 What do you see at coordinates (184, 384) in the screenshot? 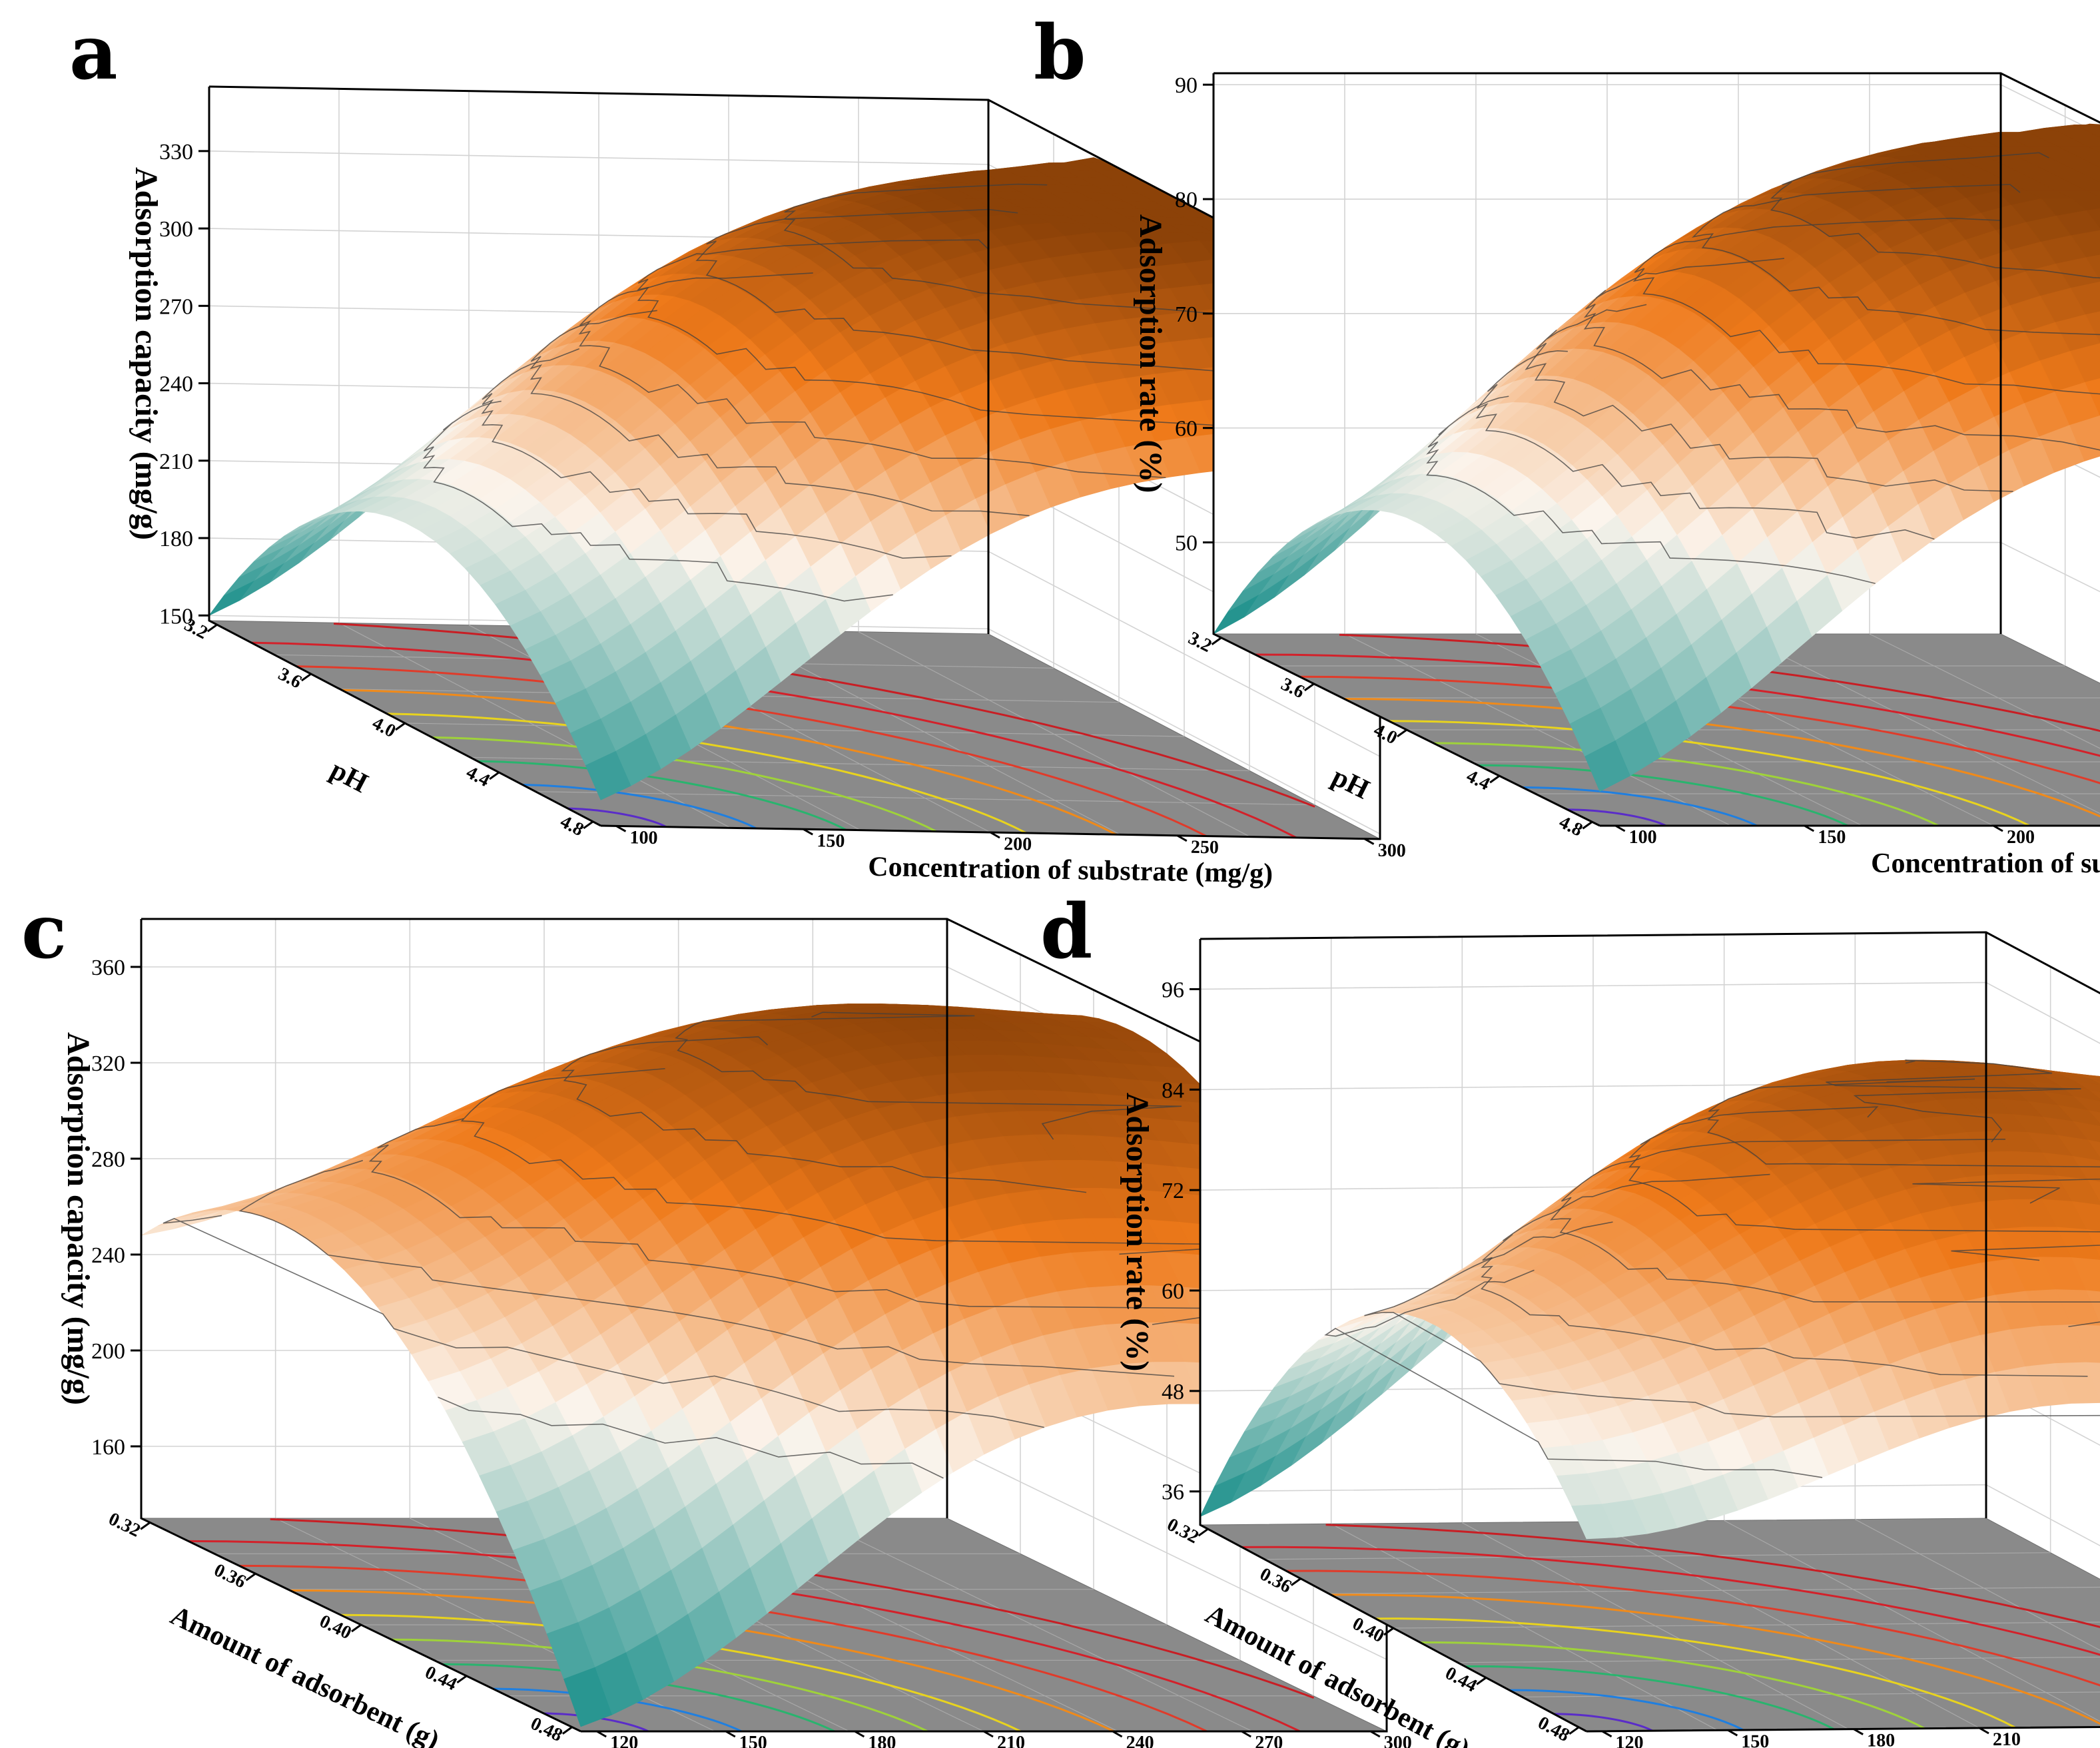
I see `z-ticks: 150 180 210 240 270 300 330` at bounding box center [184, 384].